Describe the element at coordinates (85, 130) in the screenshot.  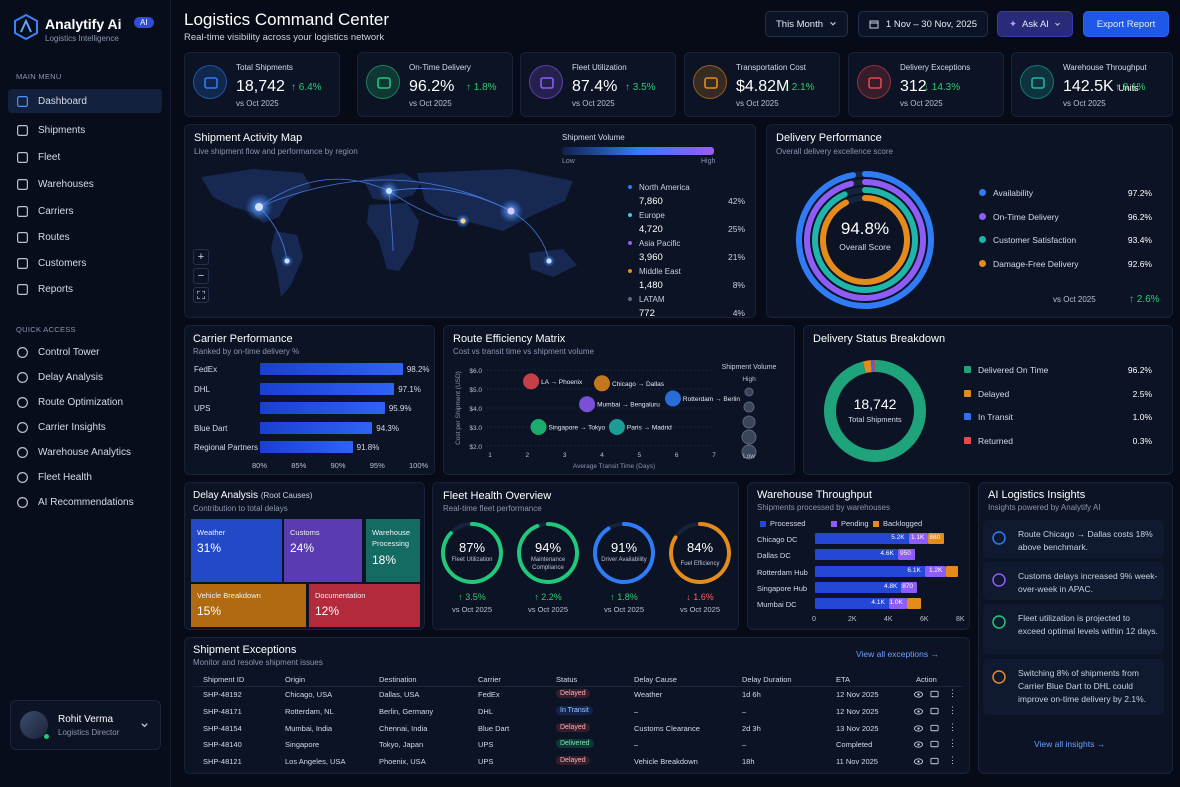
I see `sidebar-item-shipments: Shipments` at that location.